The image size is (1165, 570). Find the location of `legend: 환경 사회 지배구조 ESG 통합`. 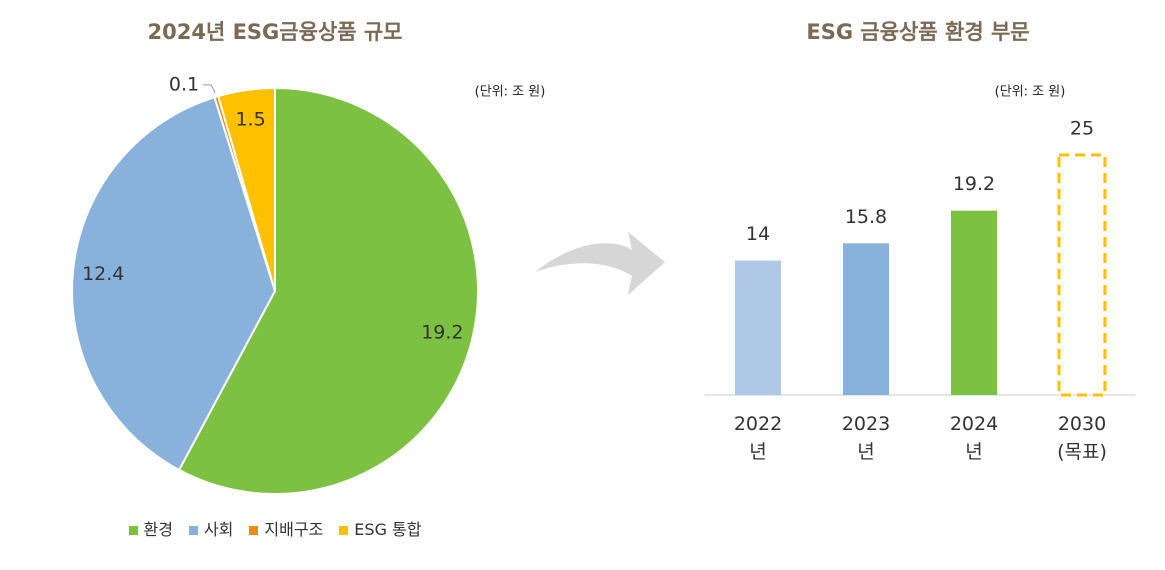

legend: 환경 사회 지배구조 ESG 통합 is located at coordinates (275, 528).